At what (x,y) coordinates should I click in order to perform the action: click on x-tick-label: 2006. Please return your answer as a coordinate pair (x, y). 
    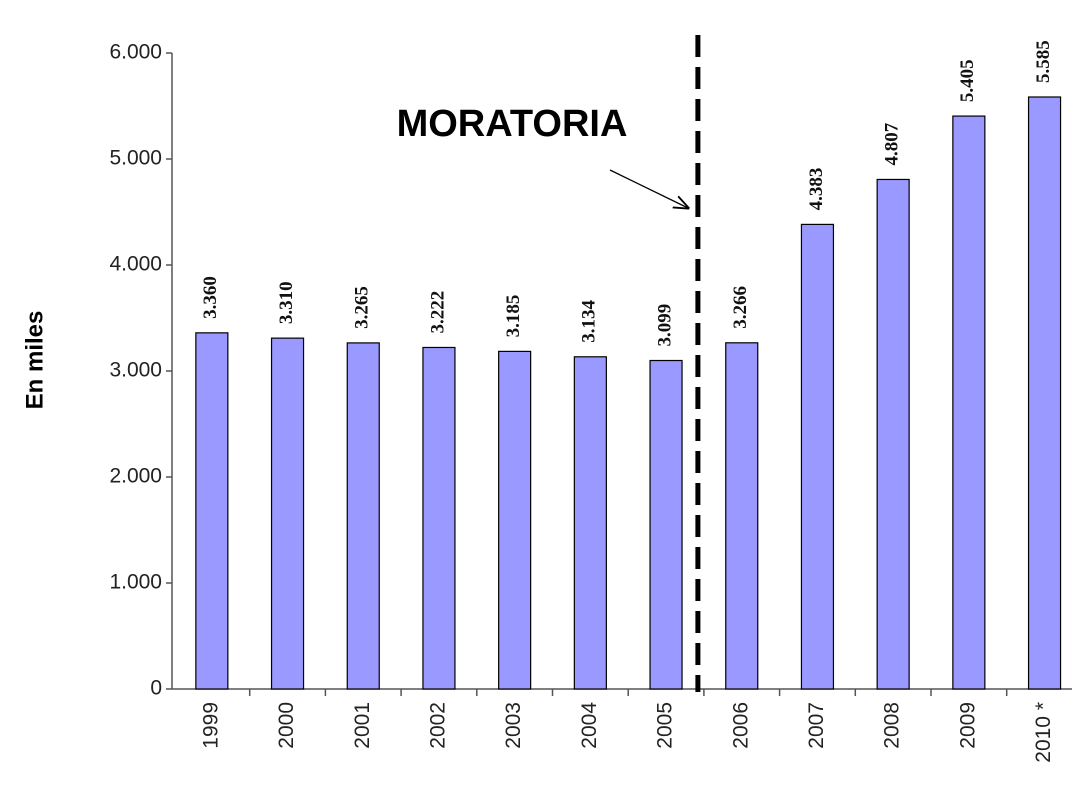
    Looking at the image, I should click on (740, 725).